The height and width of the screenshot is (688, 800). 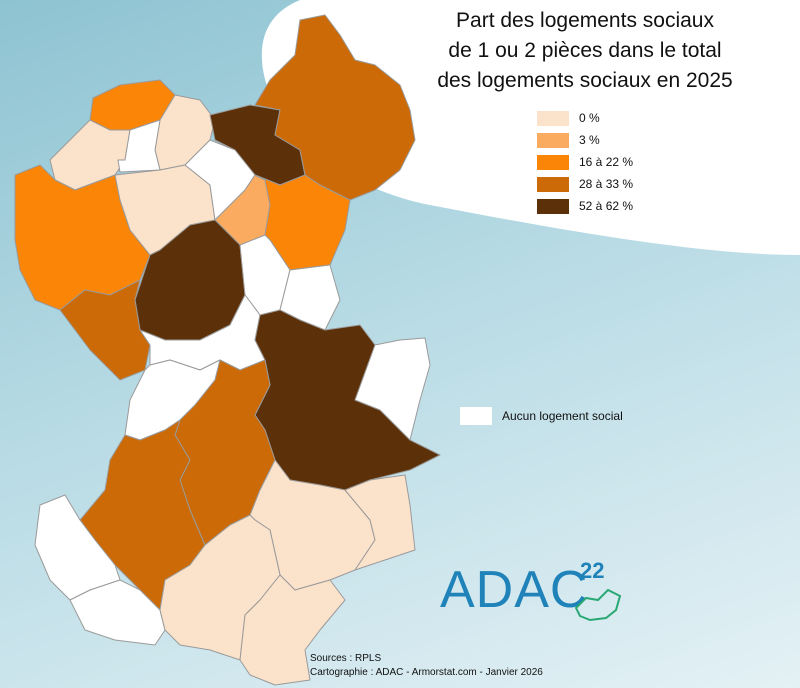 What do you see at coordinates (606, 184) in the screenshot?
I see `legend-label: 28 à 33 %` at bounding box center [606, 184].